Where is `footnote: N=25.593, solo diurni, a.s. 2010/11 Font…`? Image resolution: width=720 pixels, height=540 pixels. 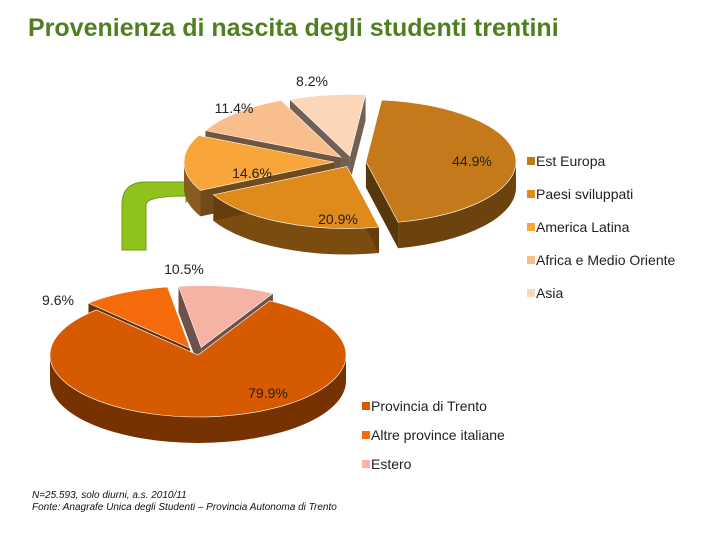
footnote: N=25.593, solo diurni, a.s. 2010/11 Font… is located at coordinates (184, 502).